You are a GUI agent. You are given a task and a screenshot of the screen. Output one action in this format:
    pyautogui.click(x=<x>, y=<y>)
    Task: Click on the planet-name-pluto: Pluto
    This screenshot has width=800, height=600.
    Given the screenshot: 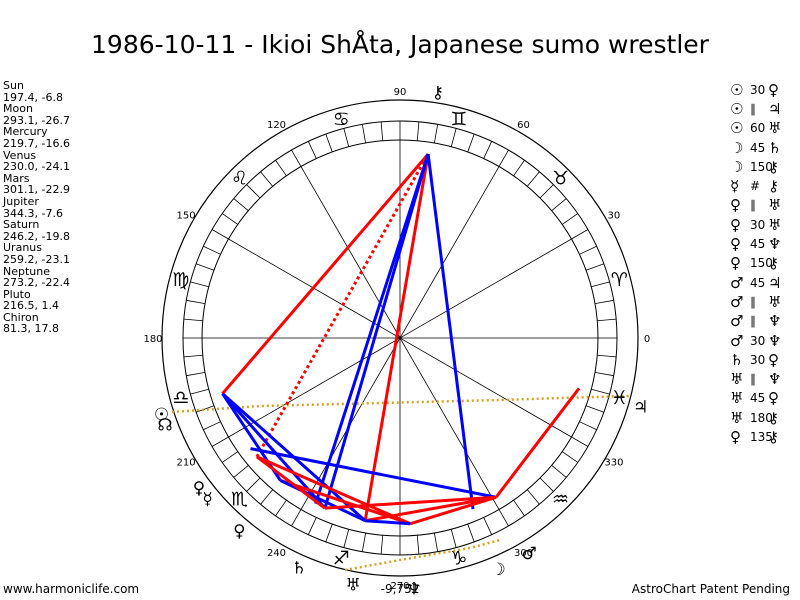 What is the action you would take?
    pyautogui.click(x=17, y=294)
    